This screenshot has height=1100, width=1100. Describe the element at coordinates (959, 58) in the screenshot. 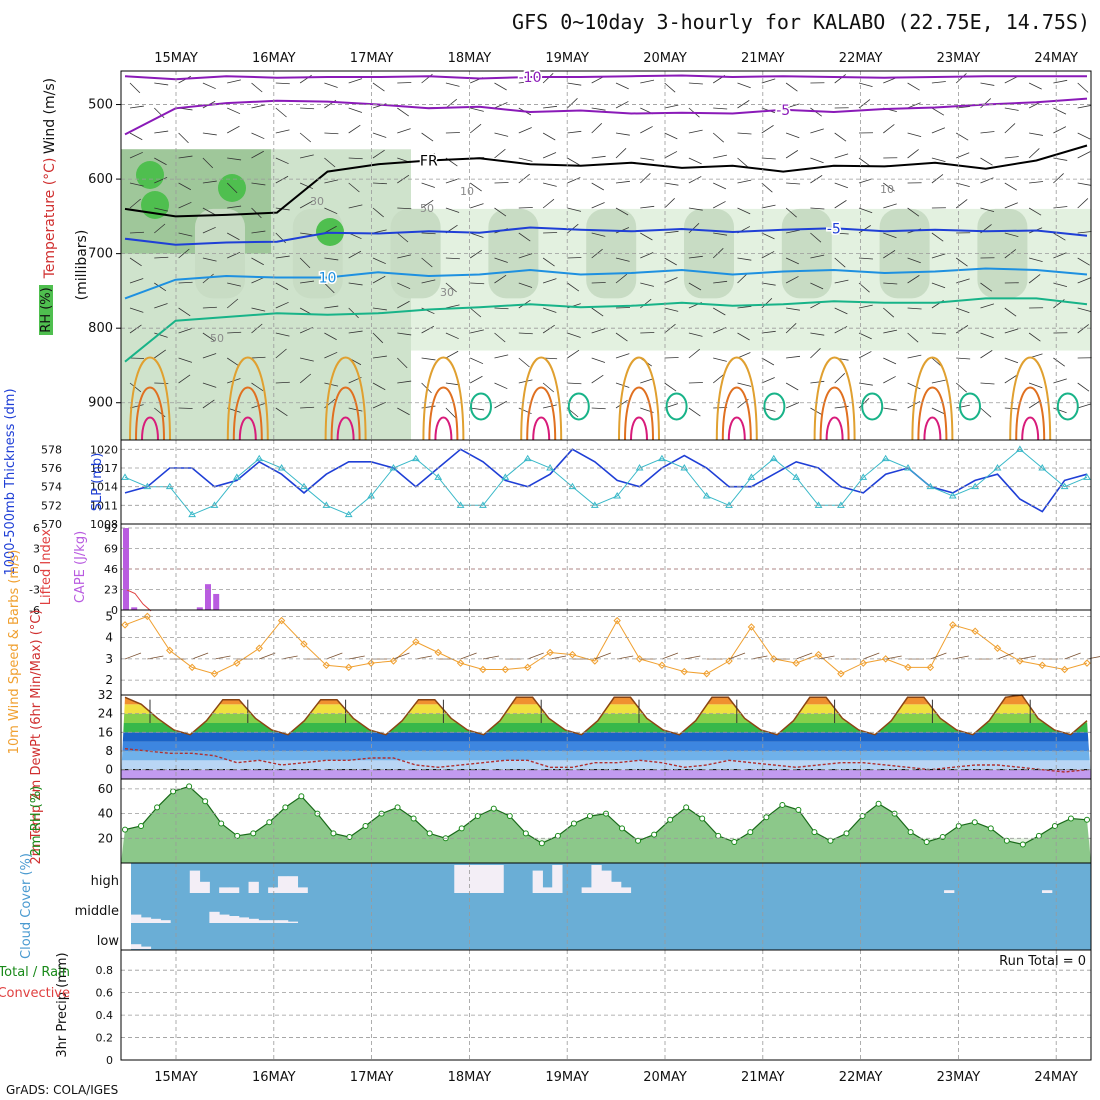

I see `top-day-label: 23MAY` at that location.